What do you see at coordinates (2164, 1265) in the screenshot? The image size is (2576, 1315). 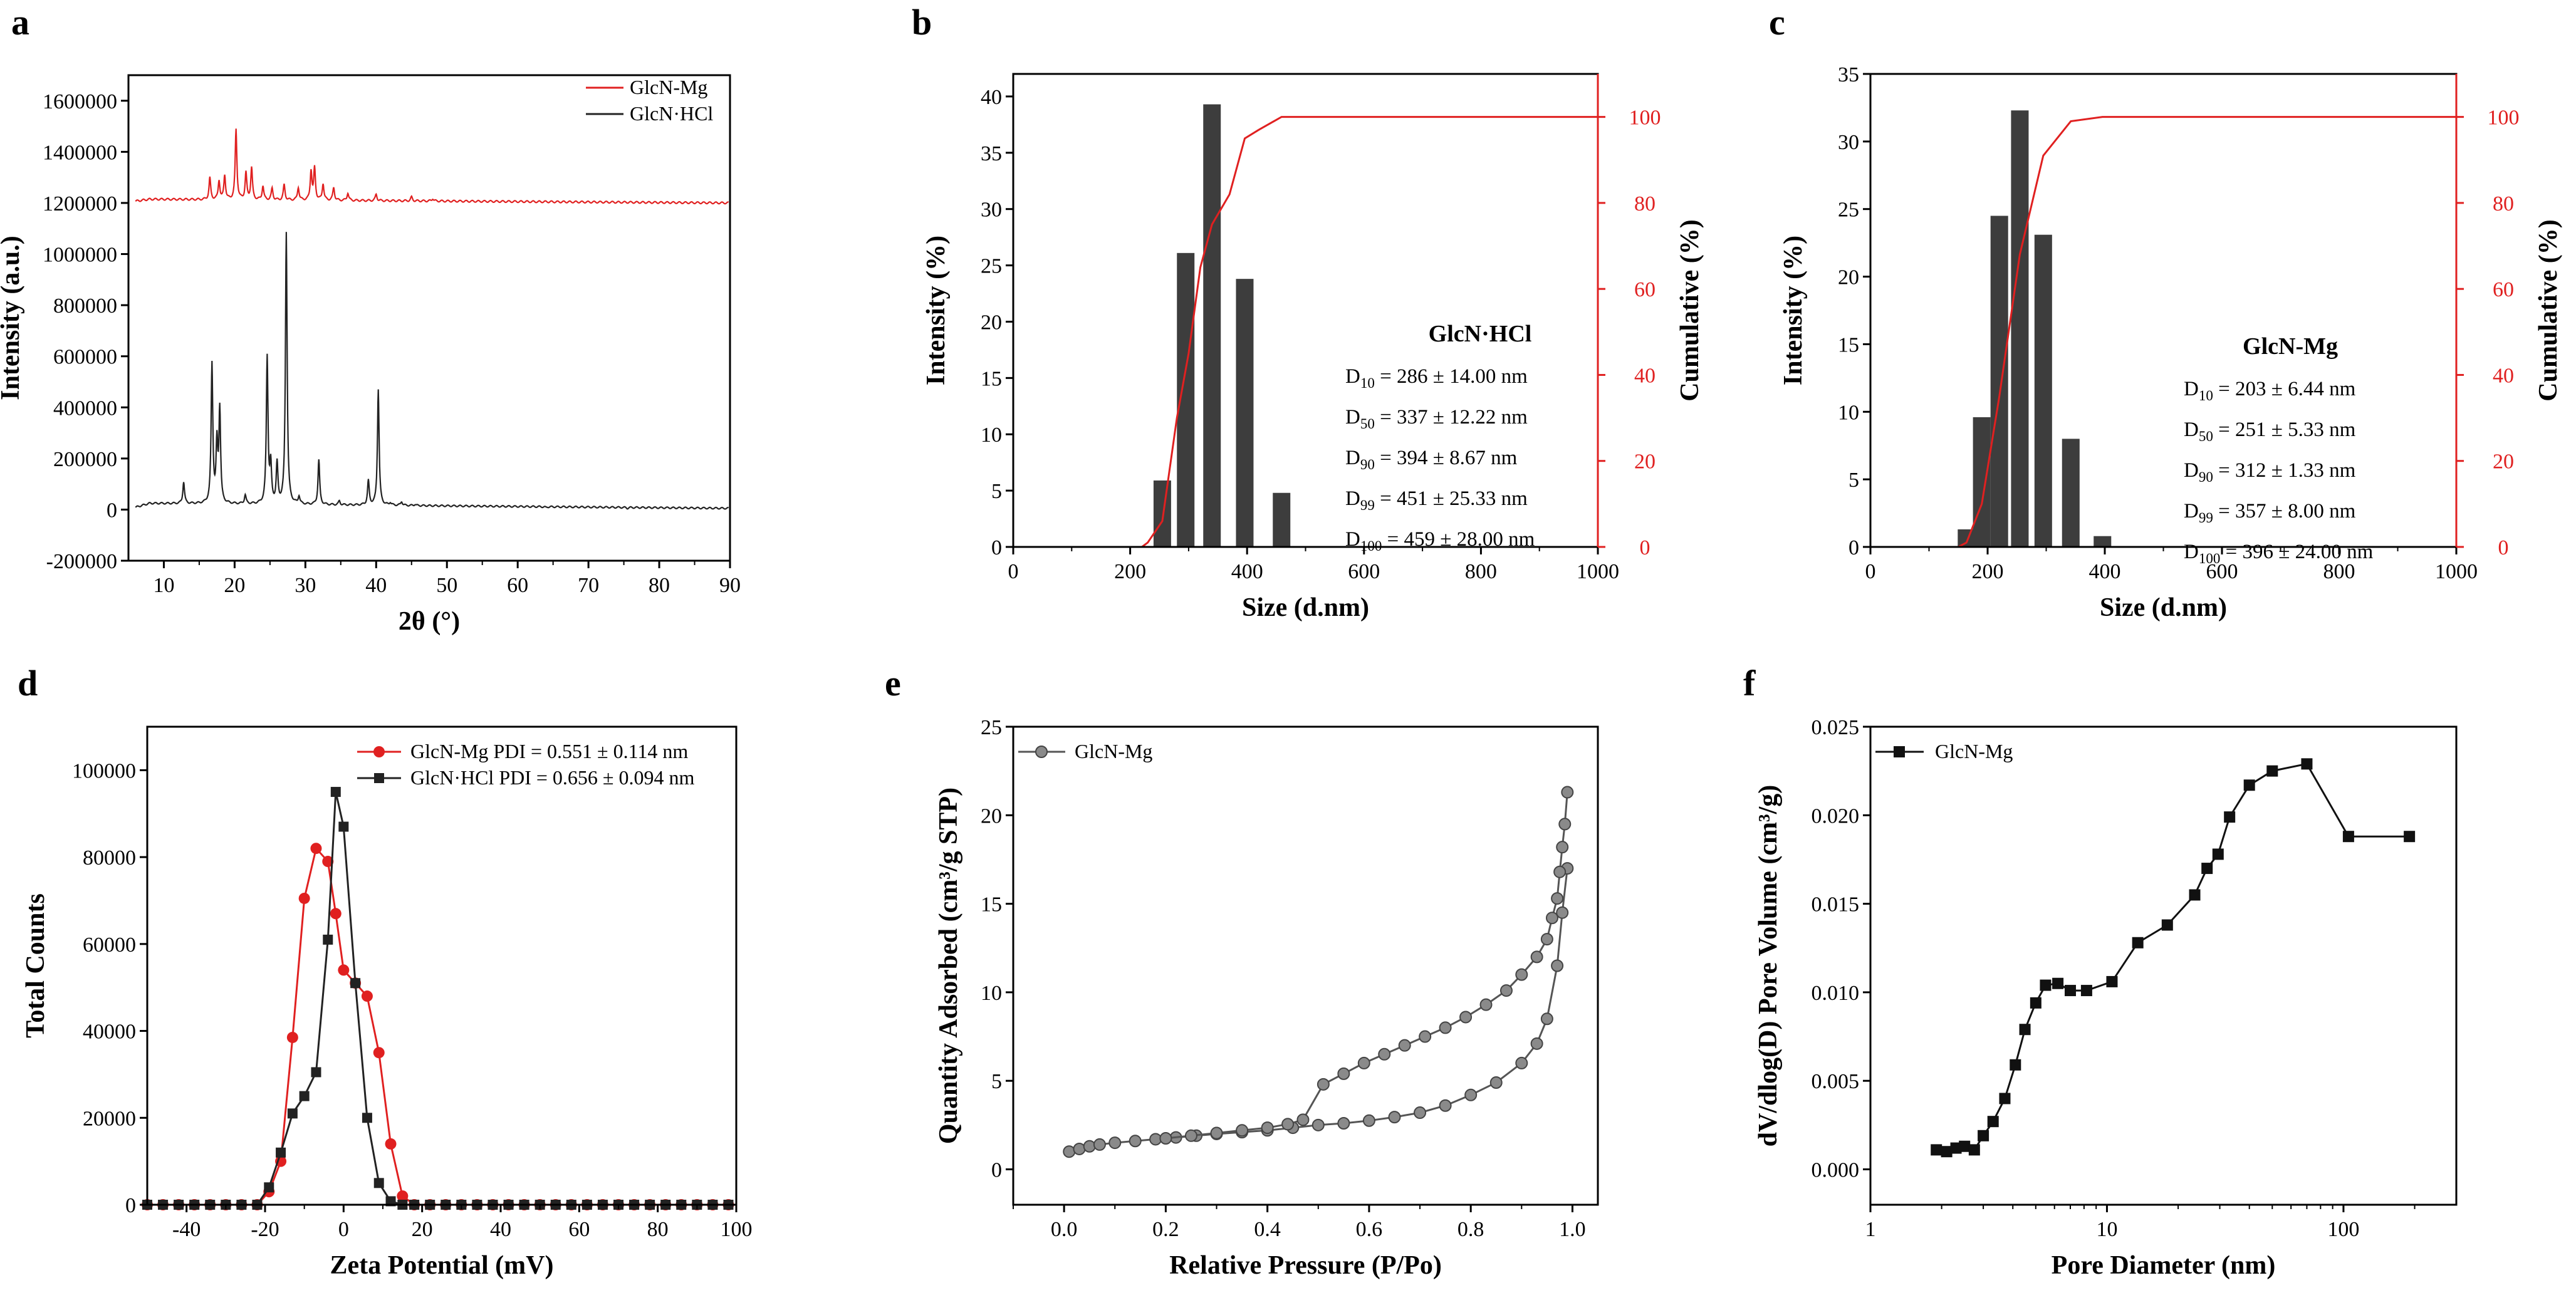 I see `f-x-axis-label: Pore Diameter (nm)` at bounding box center [2164, 1265].